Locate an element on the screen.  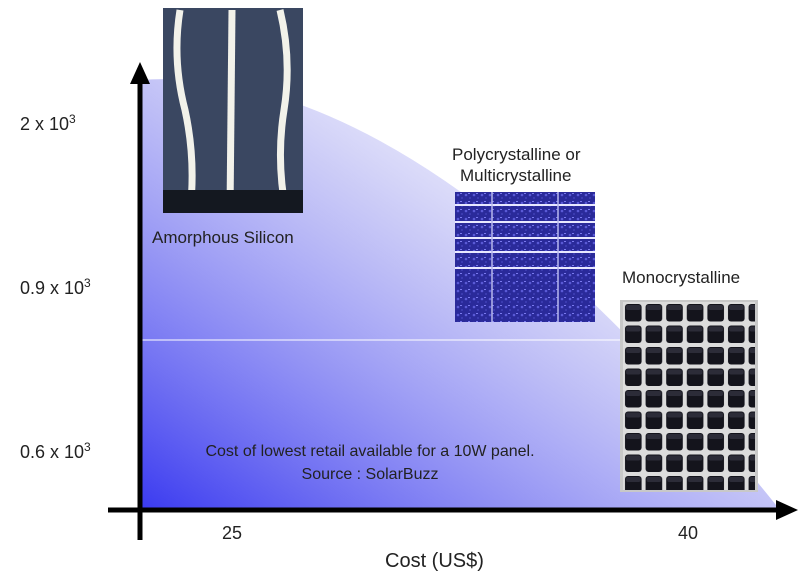
label-multicrystalline: Multicrystalline is located at coordinates (516, 175).